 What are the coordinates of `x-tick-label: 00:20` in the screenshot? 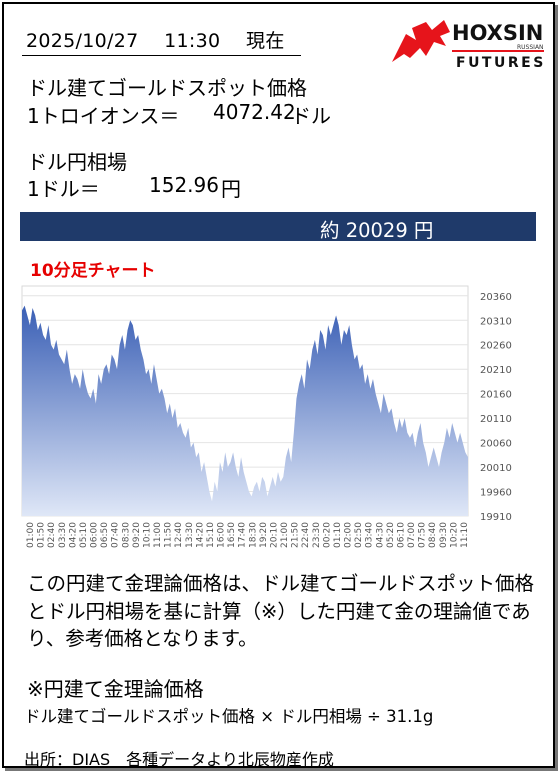 It's located at (327, 535).